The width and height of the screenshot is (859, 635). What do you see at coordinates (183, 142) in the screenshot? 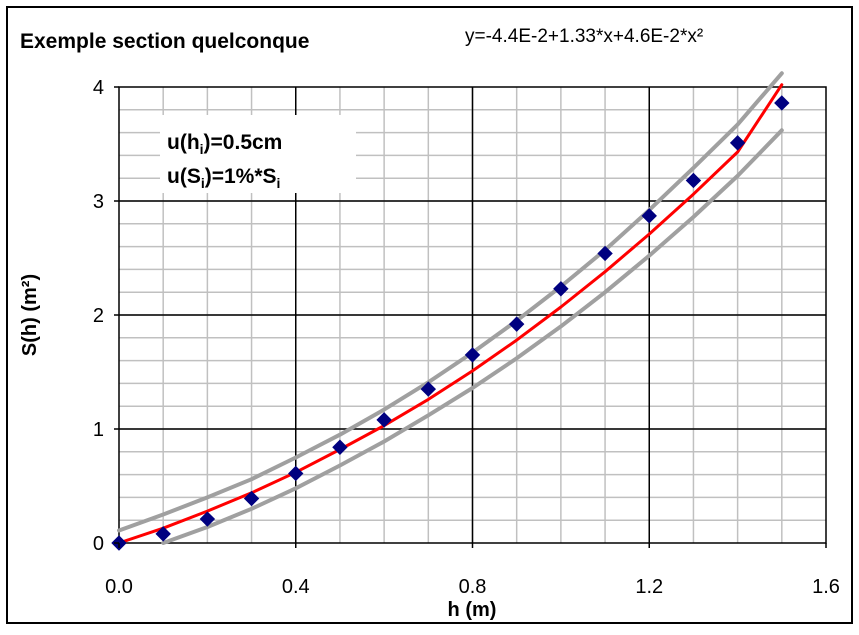
I see `annotation-u-h-prefix: u(h` at bounding box center [183, 142].